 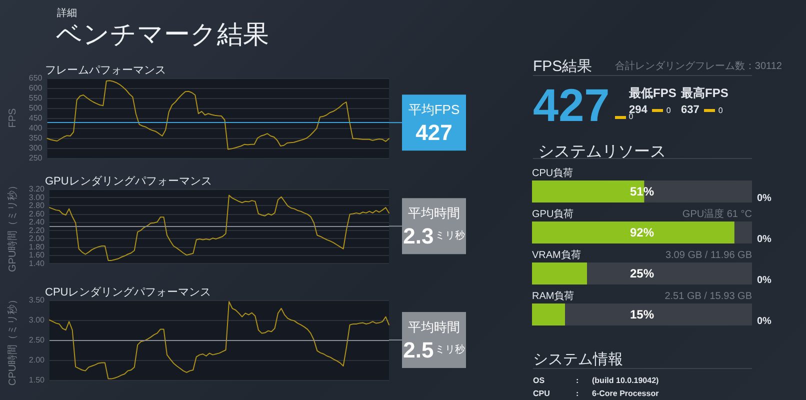 What do you see at coordinates (35, 148) in the screenshot?
I see `y-tick-label: 300` at bounding box center [35, 148].